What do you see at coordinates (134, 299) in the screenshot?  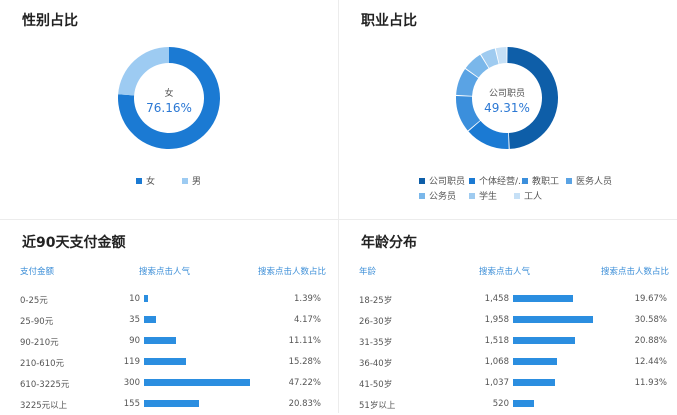 I see `pay-row-count: 10` at bounding box center [134, 299].